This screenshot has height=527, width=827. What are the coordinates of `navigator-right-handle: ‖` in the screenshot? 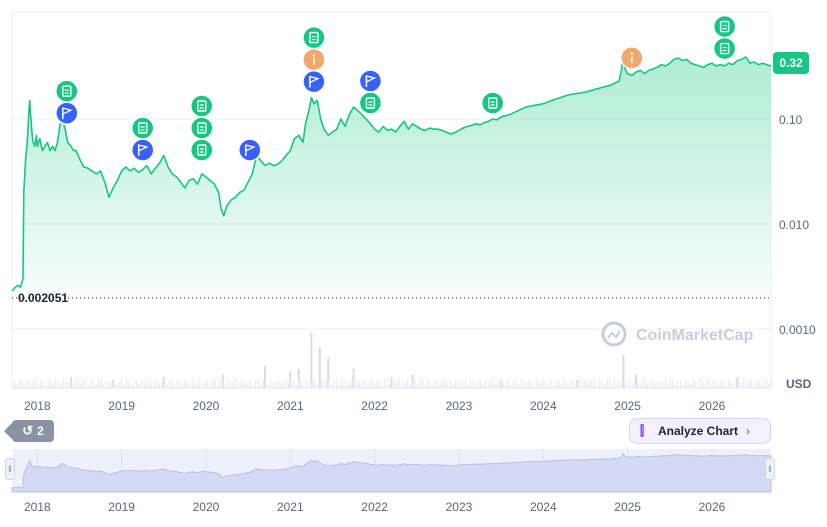 It's located at (770, 469).